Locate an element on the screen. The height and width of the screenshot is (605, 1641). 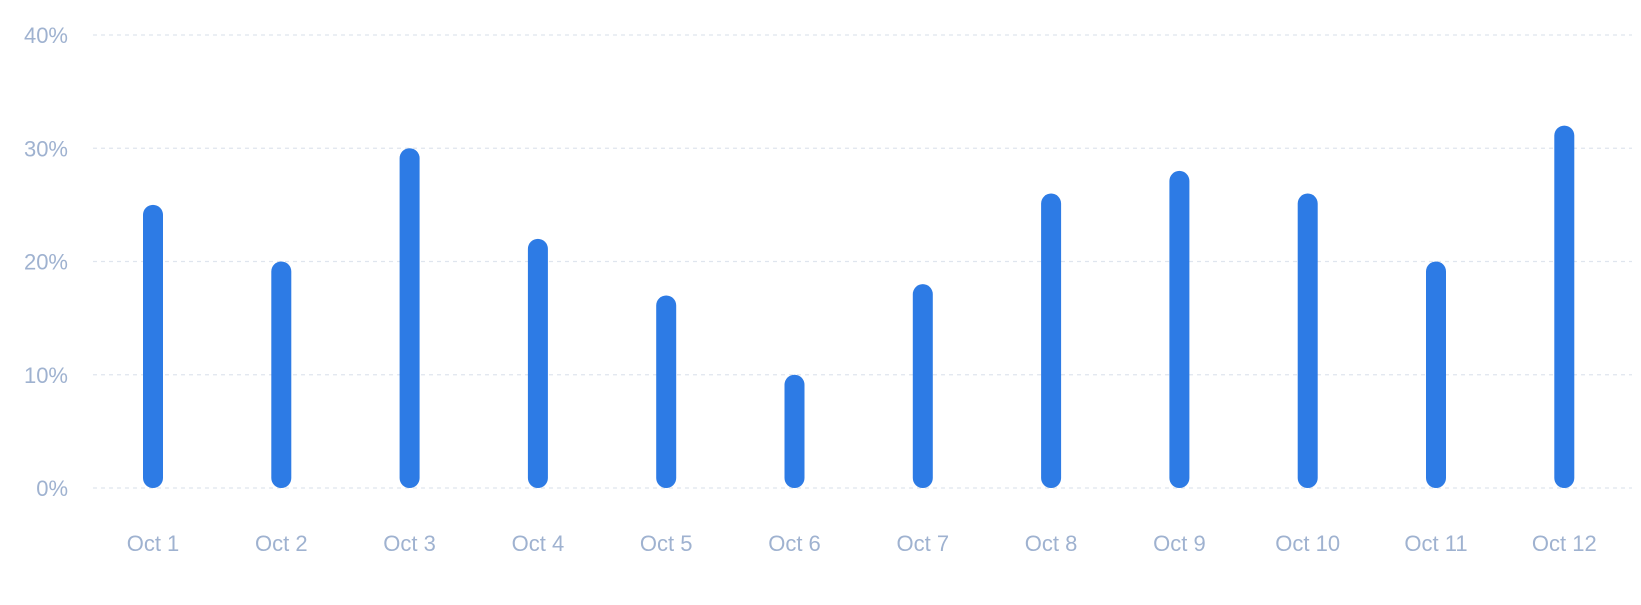
x-tick-label: Oct 5 is located at coordinates (666, 543).